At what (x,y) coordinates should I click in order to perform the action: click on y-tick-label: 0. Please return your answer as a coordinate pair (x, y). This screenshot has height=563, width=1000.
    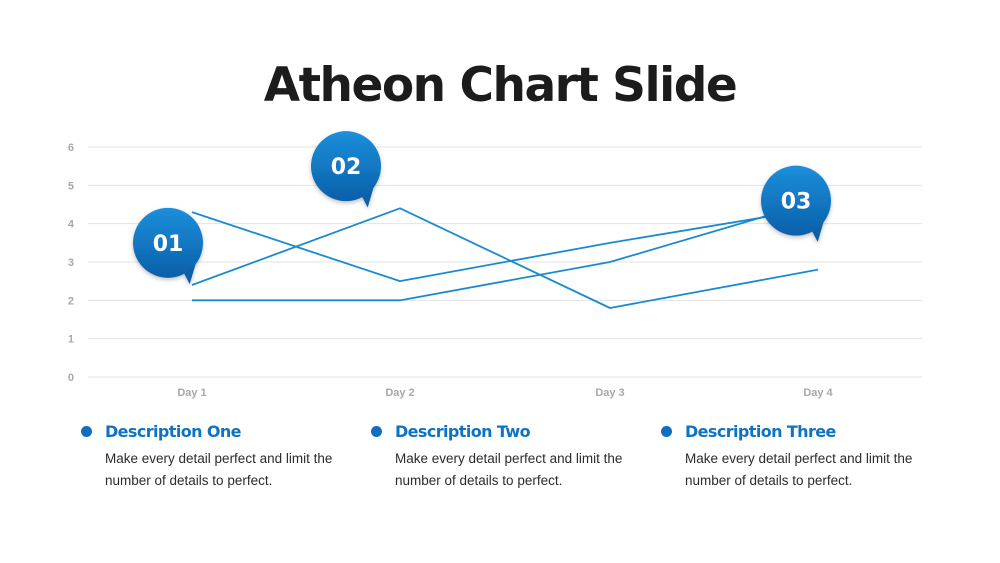
    Looking at the image, I should click on (71, 378).